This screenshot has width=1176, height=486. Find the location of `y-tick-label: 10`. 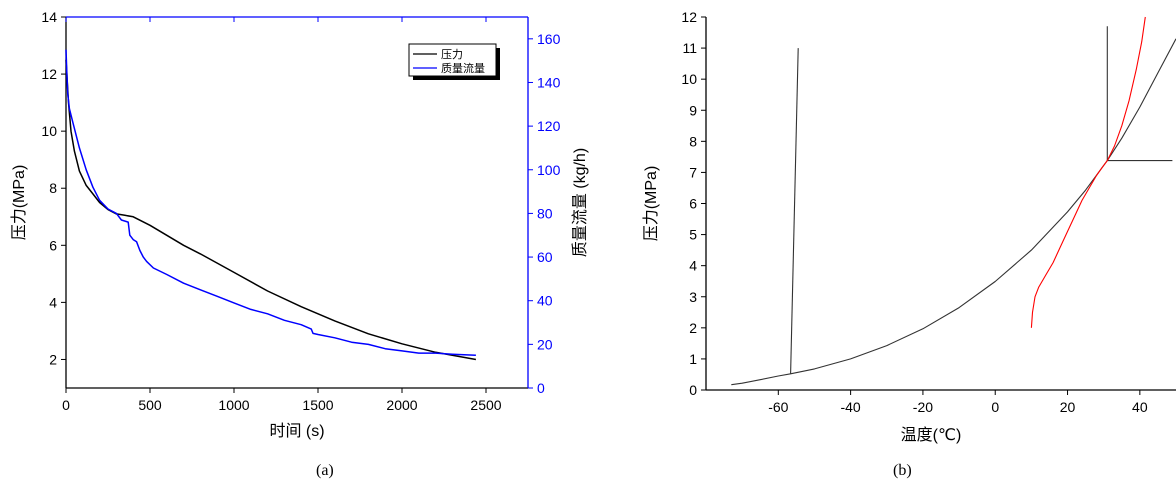

y-tick-label: 10 is located at coordinates (689, 79).